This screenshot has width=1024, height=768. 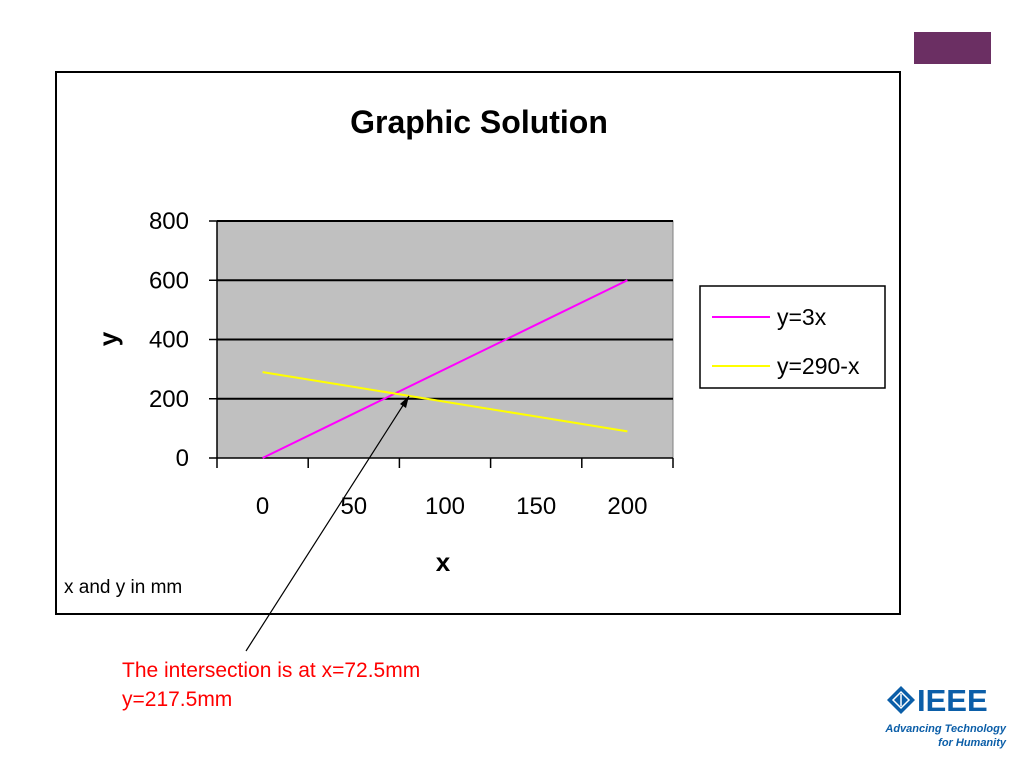 What do you see at coordinates (353, 506) in the screenshot?
I see `x-tick-label: 50` at bounding box center [353, 506].